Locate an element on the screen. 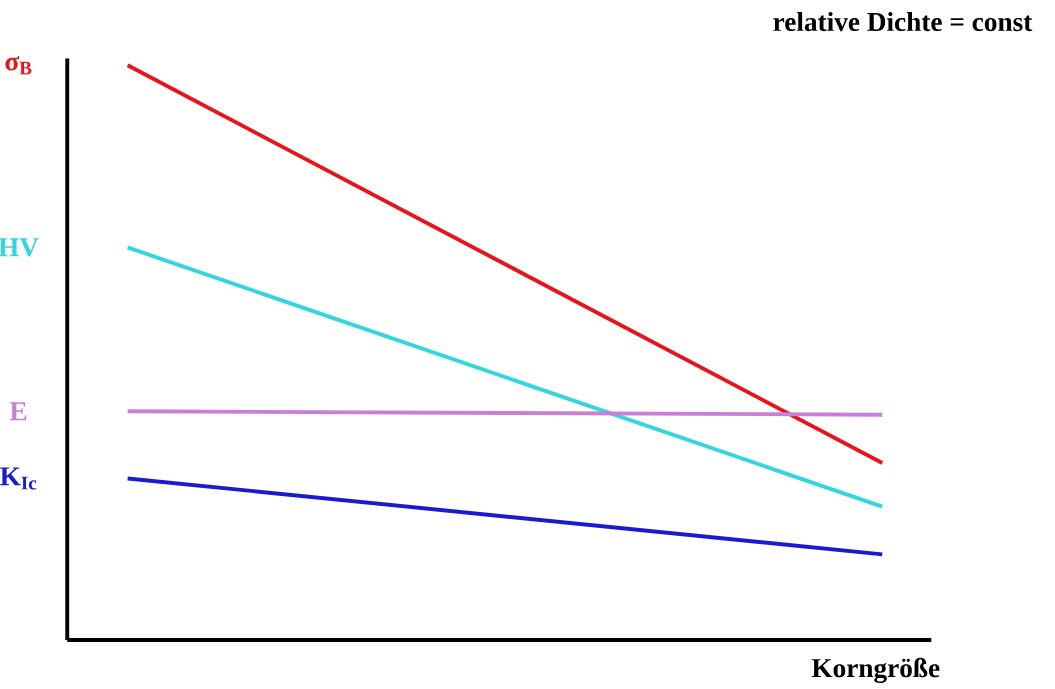 The height and width of the screenshot is (689, 1055). text: σ$_{B}$ is located at coordinates (18, 65).